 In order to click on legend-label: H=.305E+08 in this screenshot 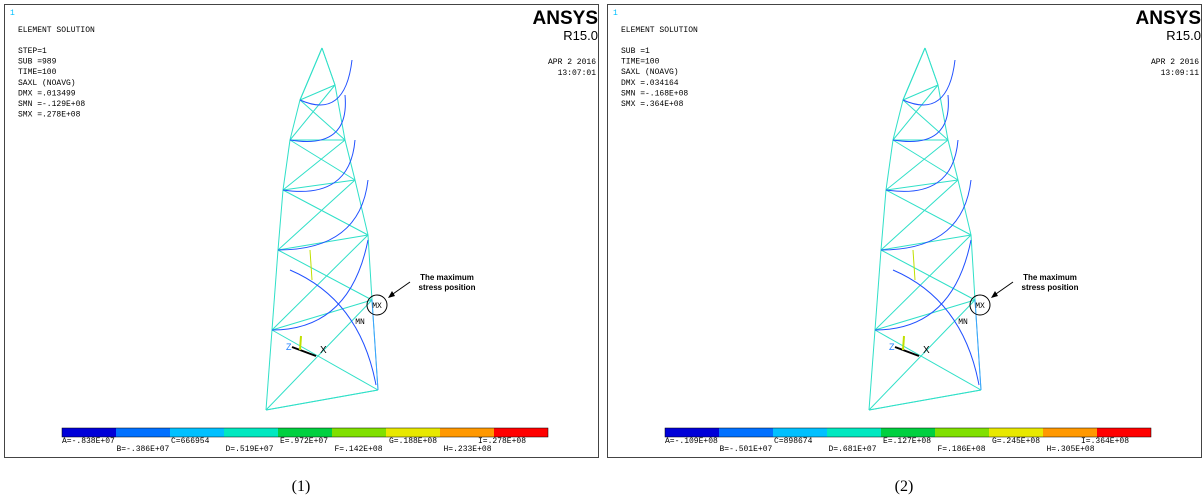, I will do `click(1071, 449)`.